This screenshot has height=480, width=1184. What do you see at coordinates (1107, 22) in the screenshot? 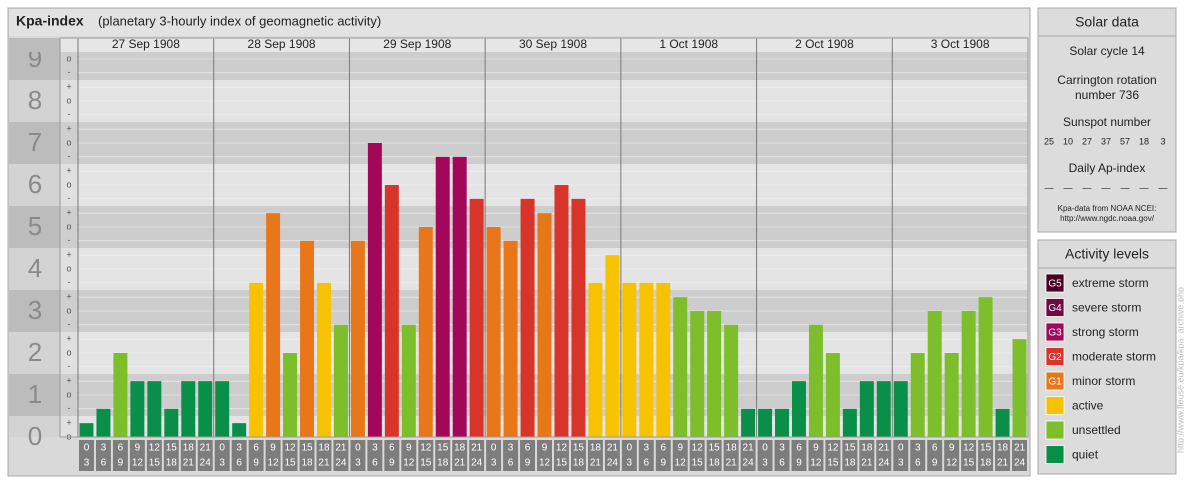
I see `solar-title: Solar data` at bounding box center [1107, 22].